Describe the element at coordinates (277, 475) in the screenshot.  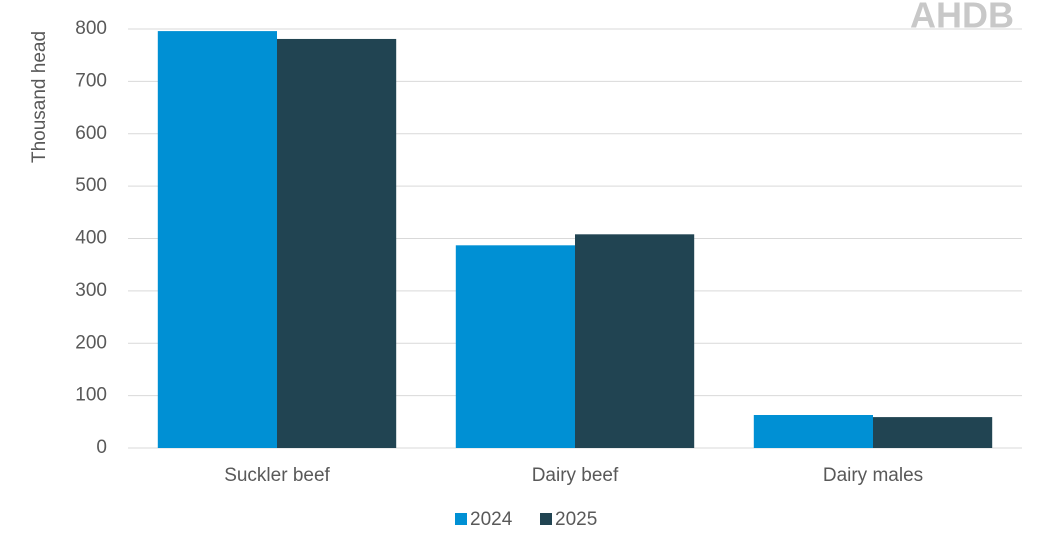
I see `x-tick-label: Suckler beef` at that location.